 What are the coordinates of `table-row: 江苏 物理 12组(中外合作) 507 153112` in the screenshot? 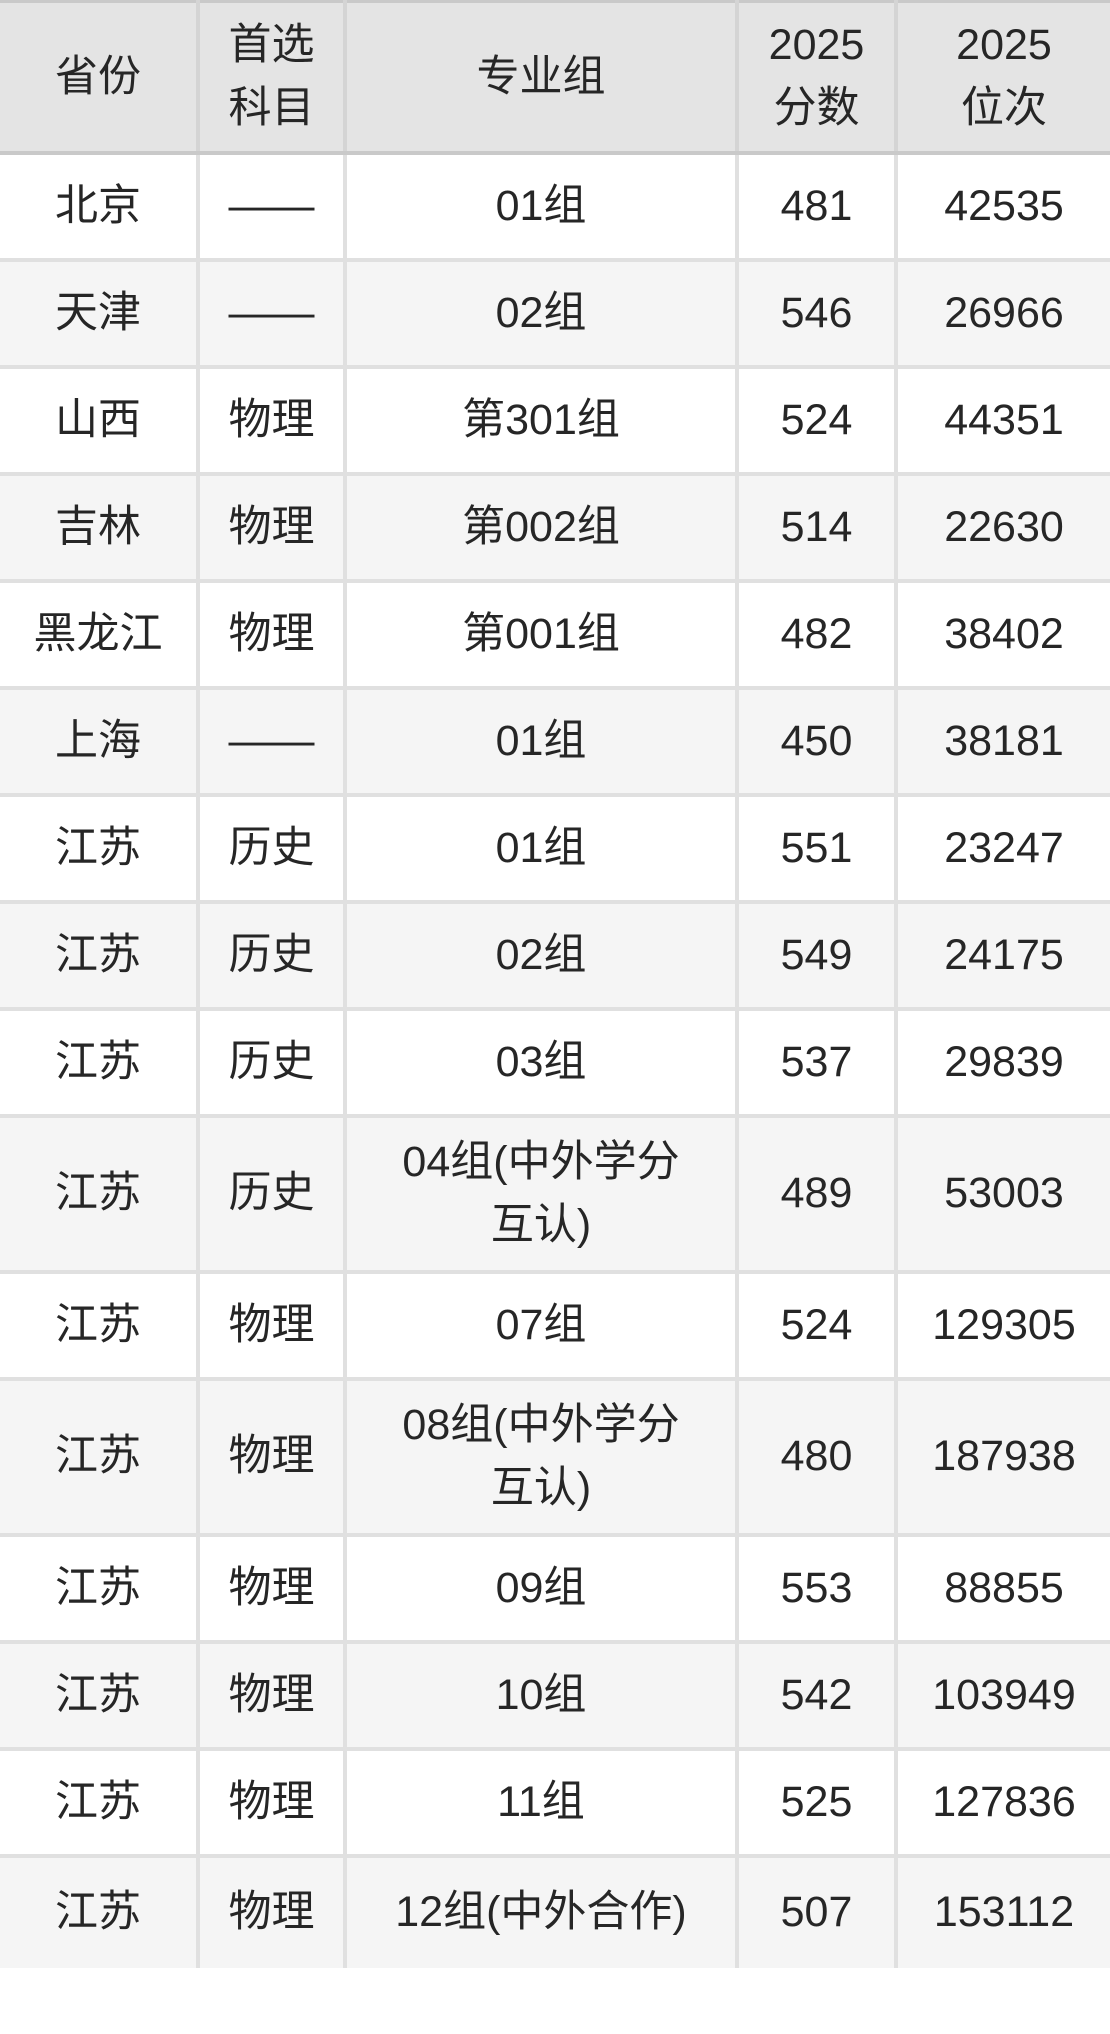 It's located at (555, 1911).